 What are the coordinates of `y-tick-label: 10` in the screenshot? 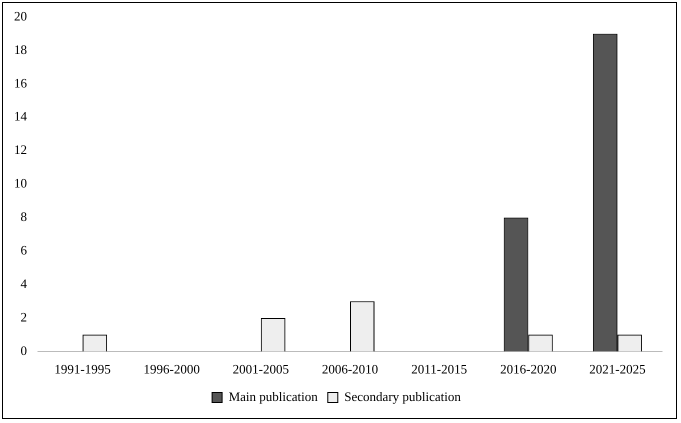 It's located at (20, 183).